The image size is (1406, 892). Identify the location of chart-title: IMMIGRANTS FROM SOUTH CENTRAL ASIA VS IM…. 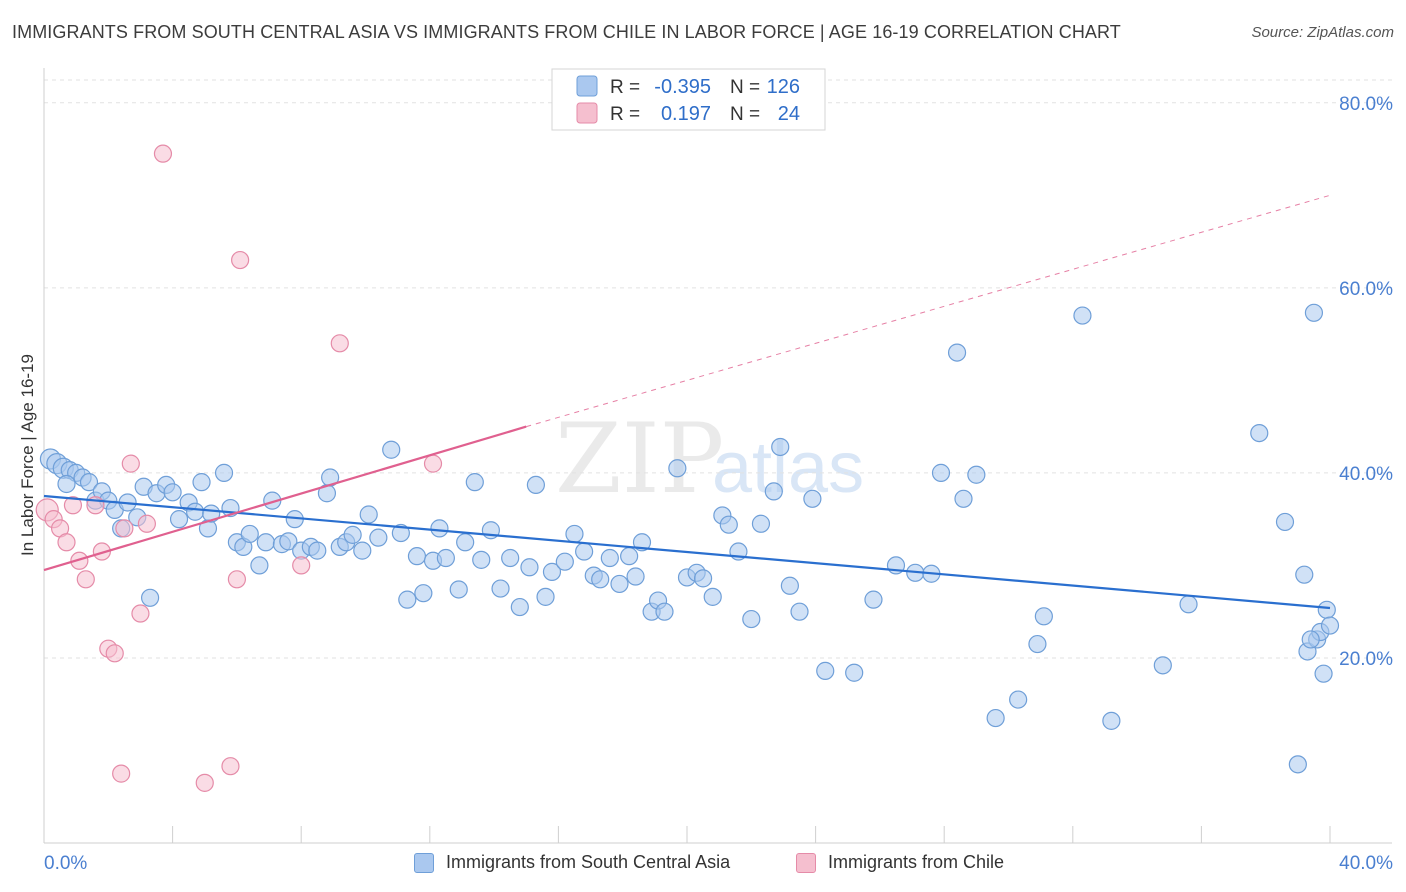
(566, 32).